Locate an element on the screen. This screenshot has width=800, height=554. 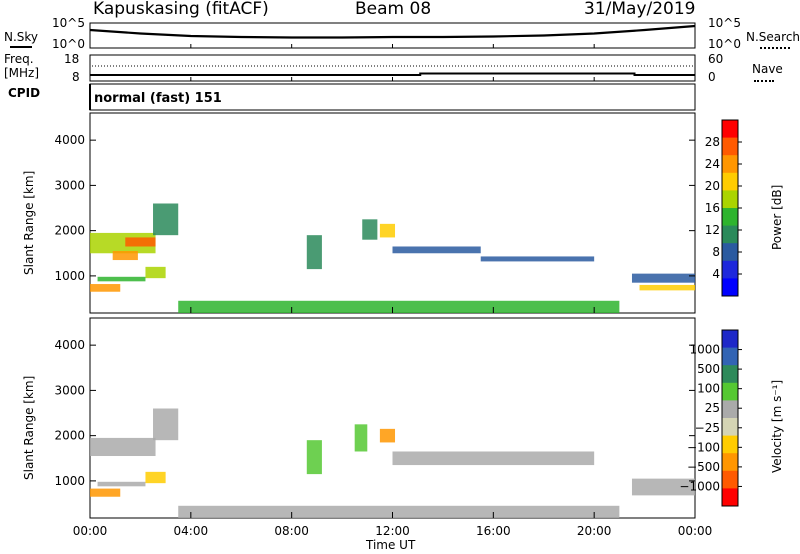
velocity-cbar-tick-label: 1000 is located at coordinates (704, 350).